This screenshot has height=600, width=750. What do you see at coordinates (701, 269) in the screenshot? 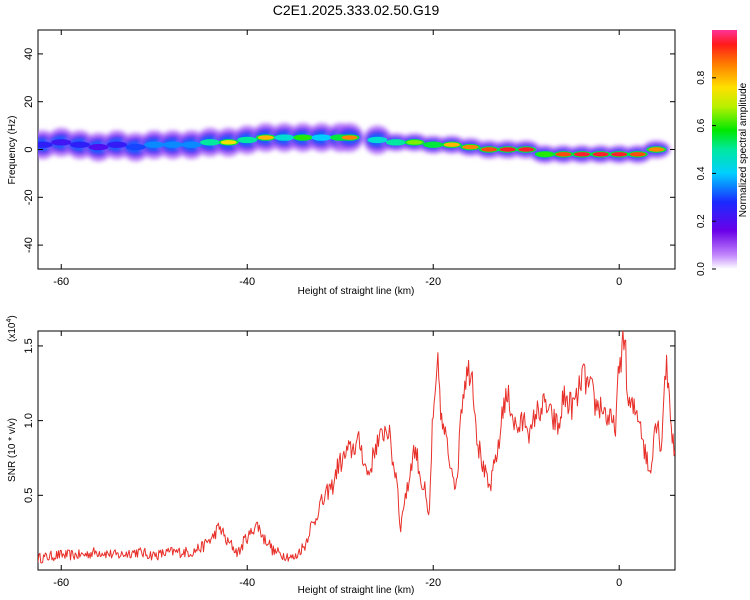
I see `colorbar-tick-label: 0.0` at bounding box center [701, 269].